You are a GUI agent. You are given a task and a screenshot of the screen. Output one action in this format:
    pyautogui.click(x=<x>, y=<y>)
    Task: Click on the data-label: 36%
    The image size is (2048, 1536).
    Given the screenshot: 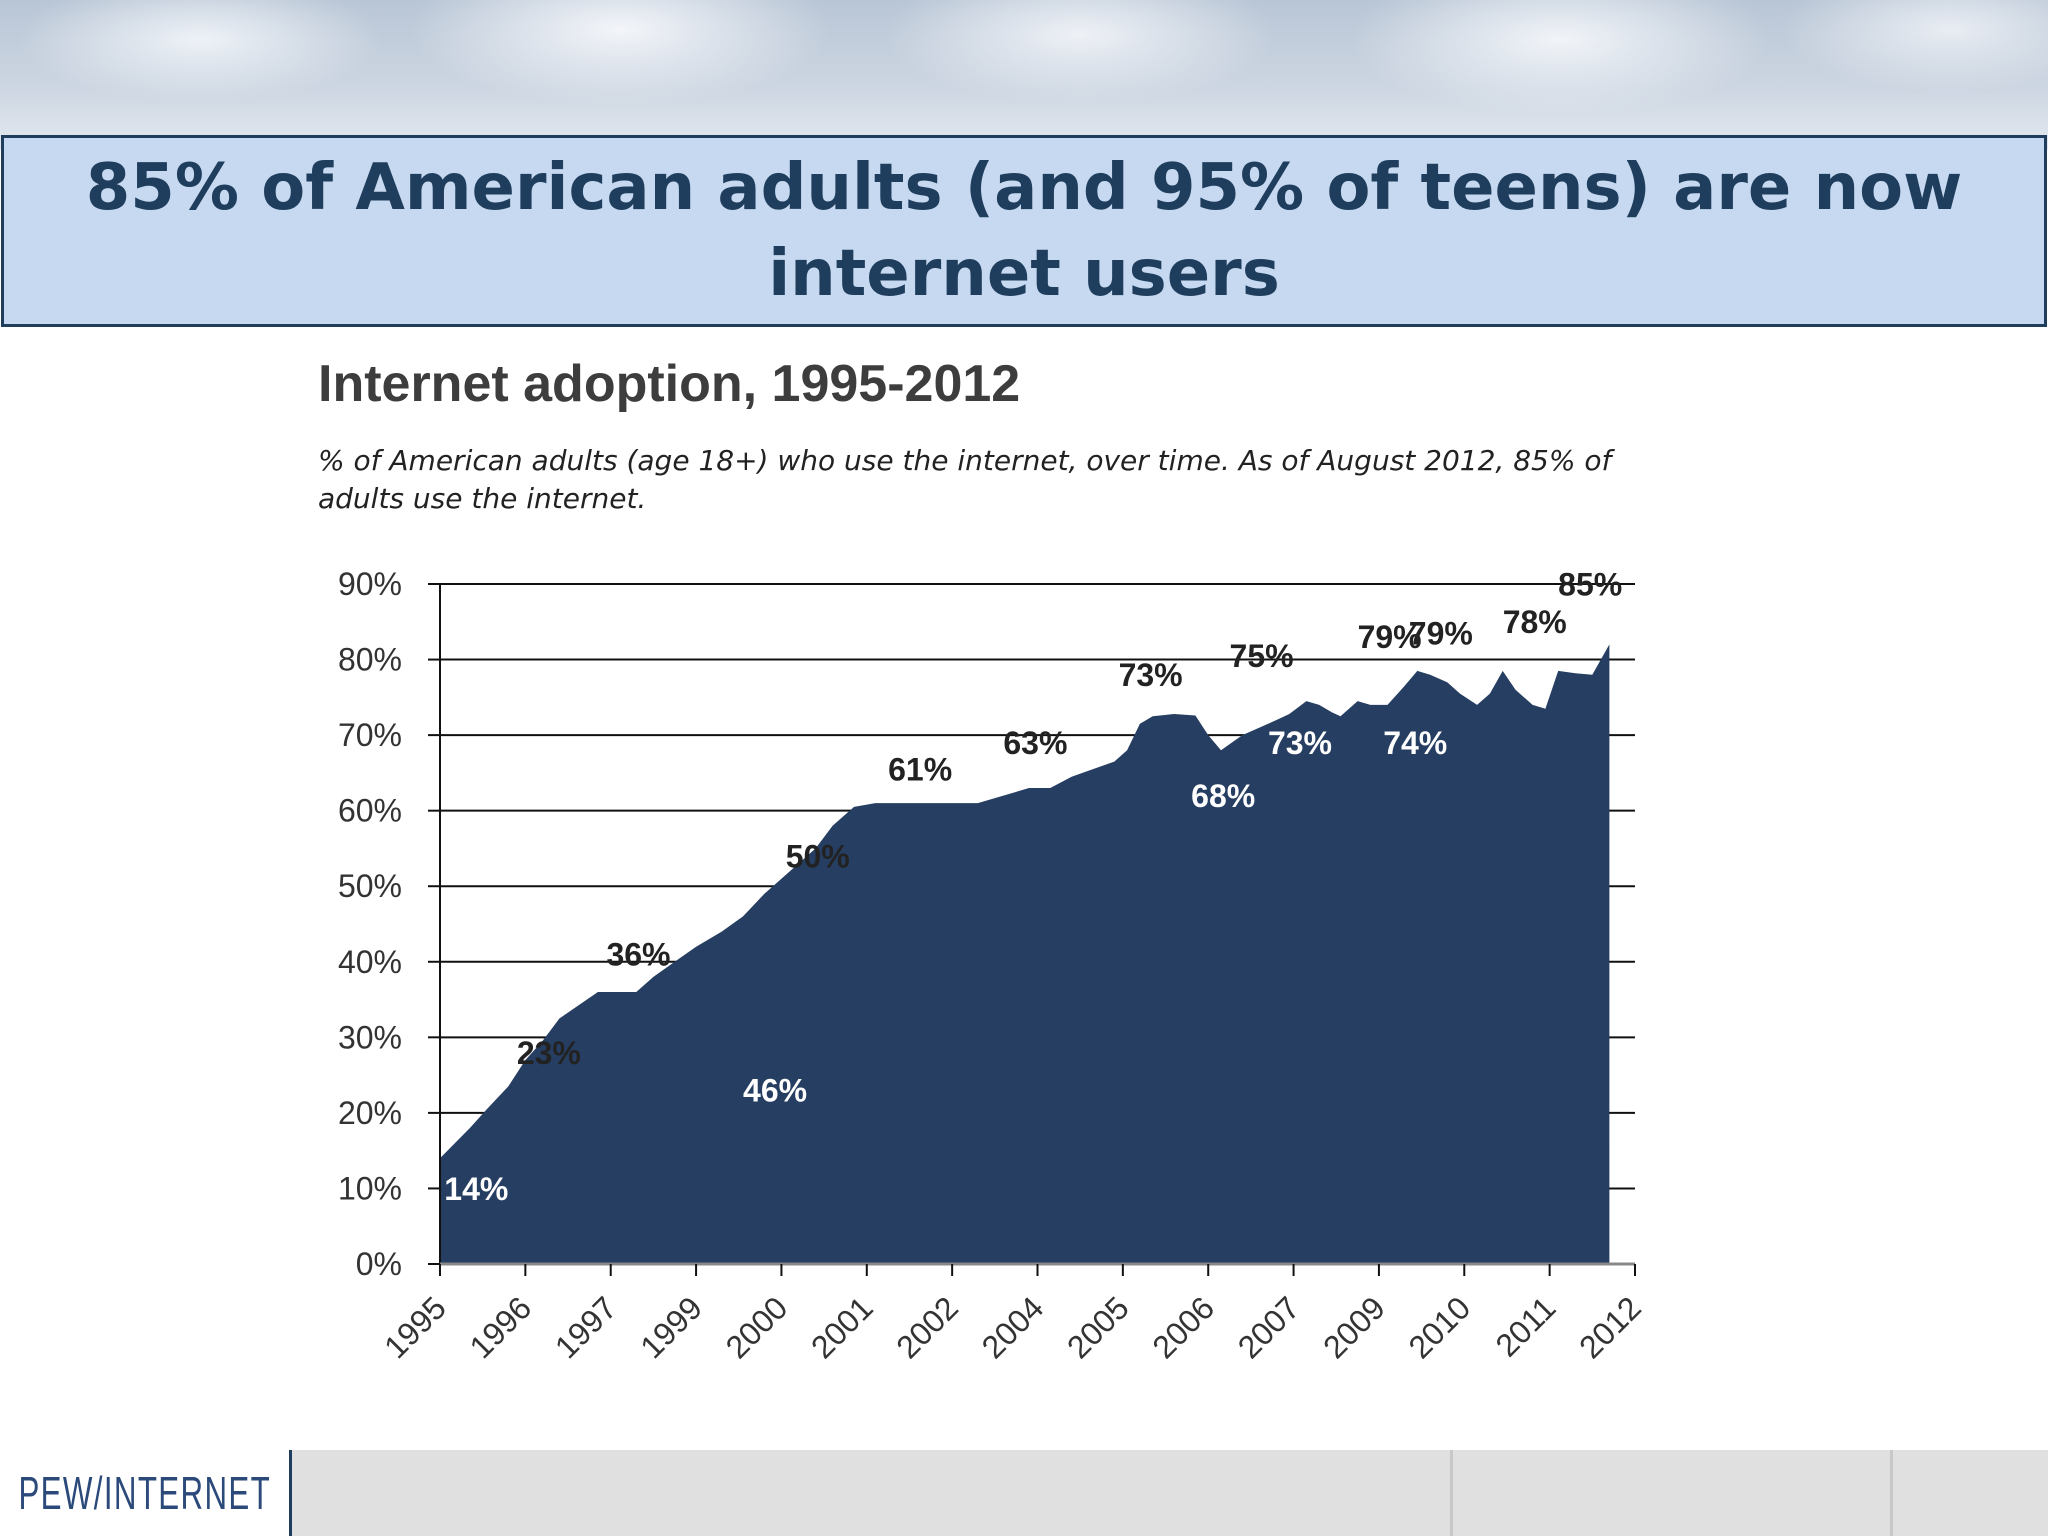 What is the action you would take?
    pyautogui.click(x=638, y=955)
    